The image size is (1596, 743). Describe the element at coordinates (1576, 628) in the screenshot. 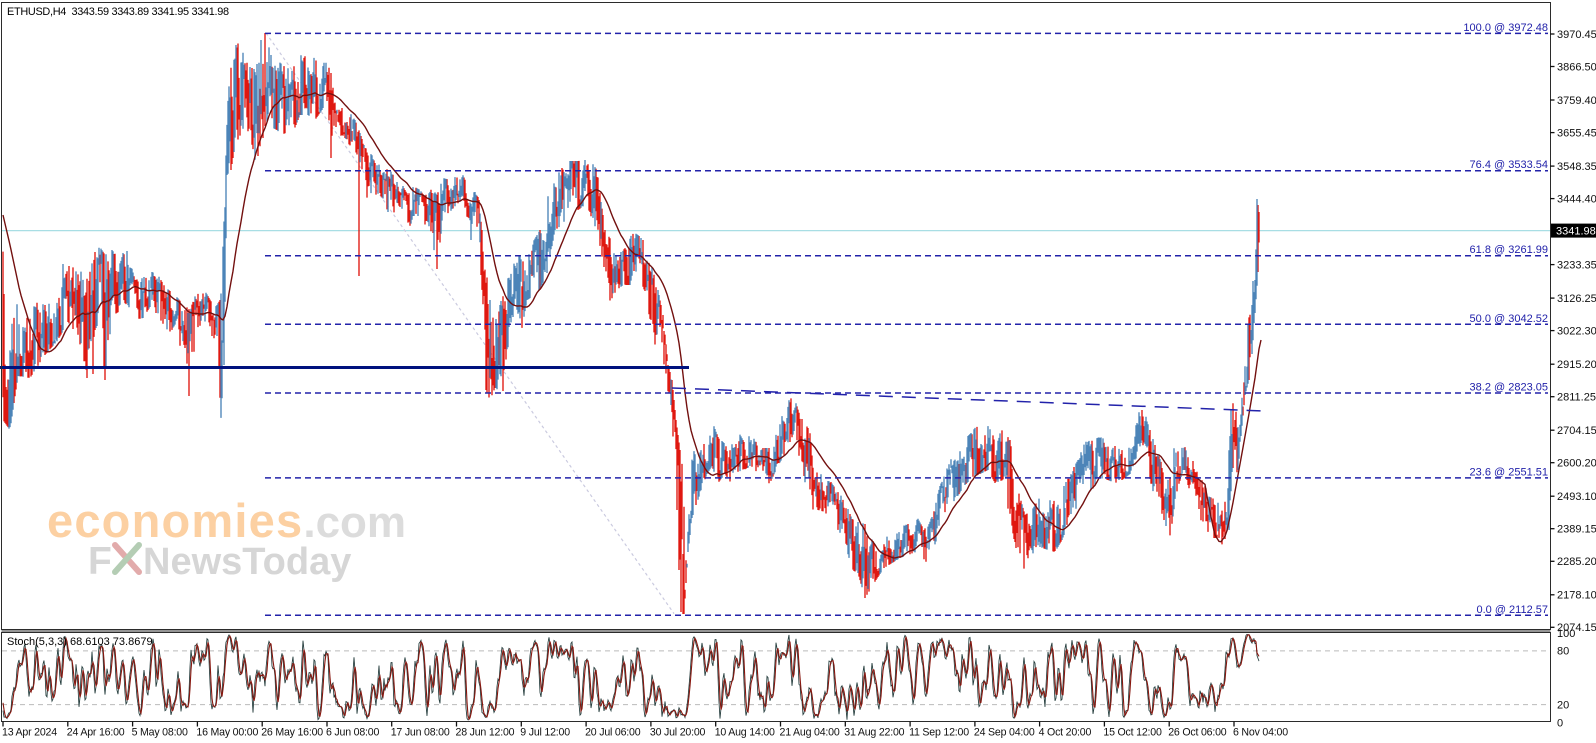

I see `svg-text: 2074.15` at that location.